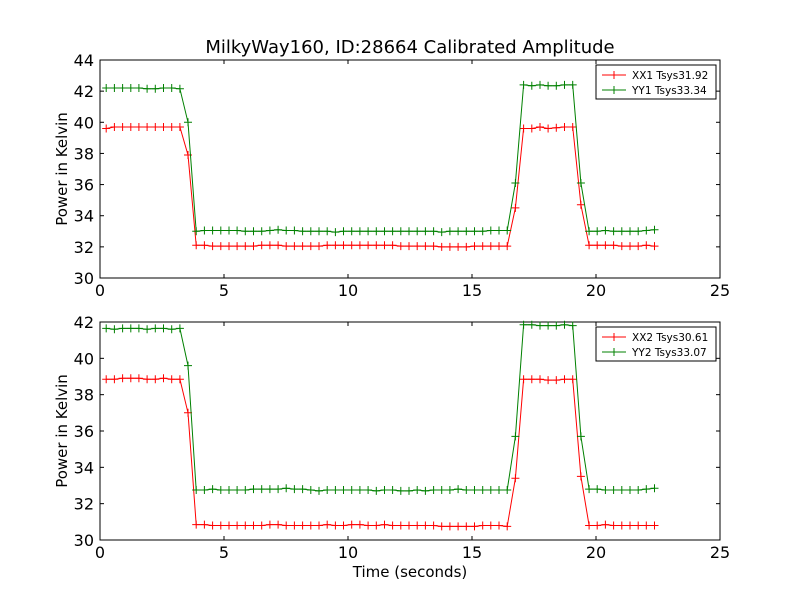 Image resolution: width=800 pixels, height=604 pixels. Describe the element at coordinates (720, 290) in the screenshot. I see `x-tick-label: 25` at that location.